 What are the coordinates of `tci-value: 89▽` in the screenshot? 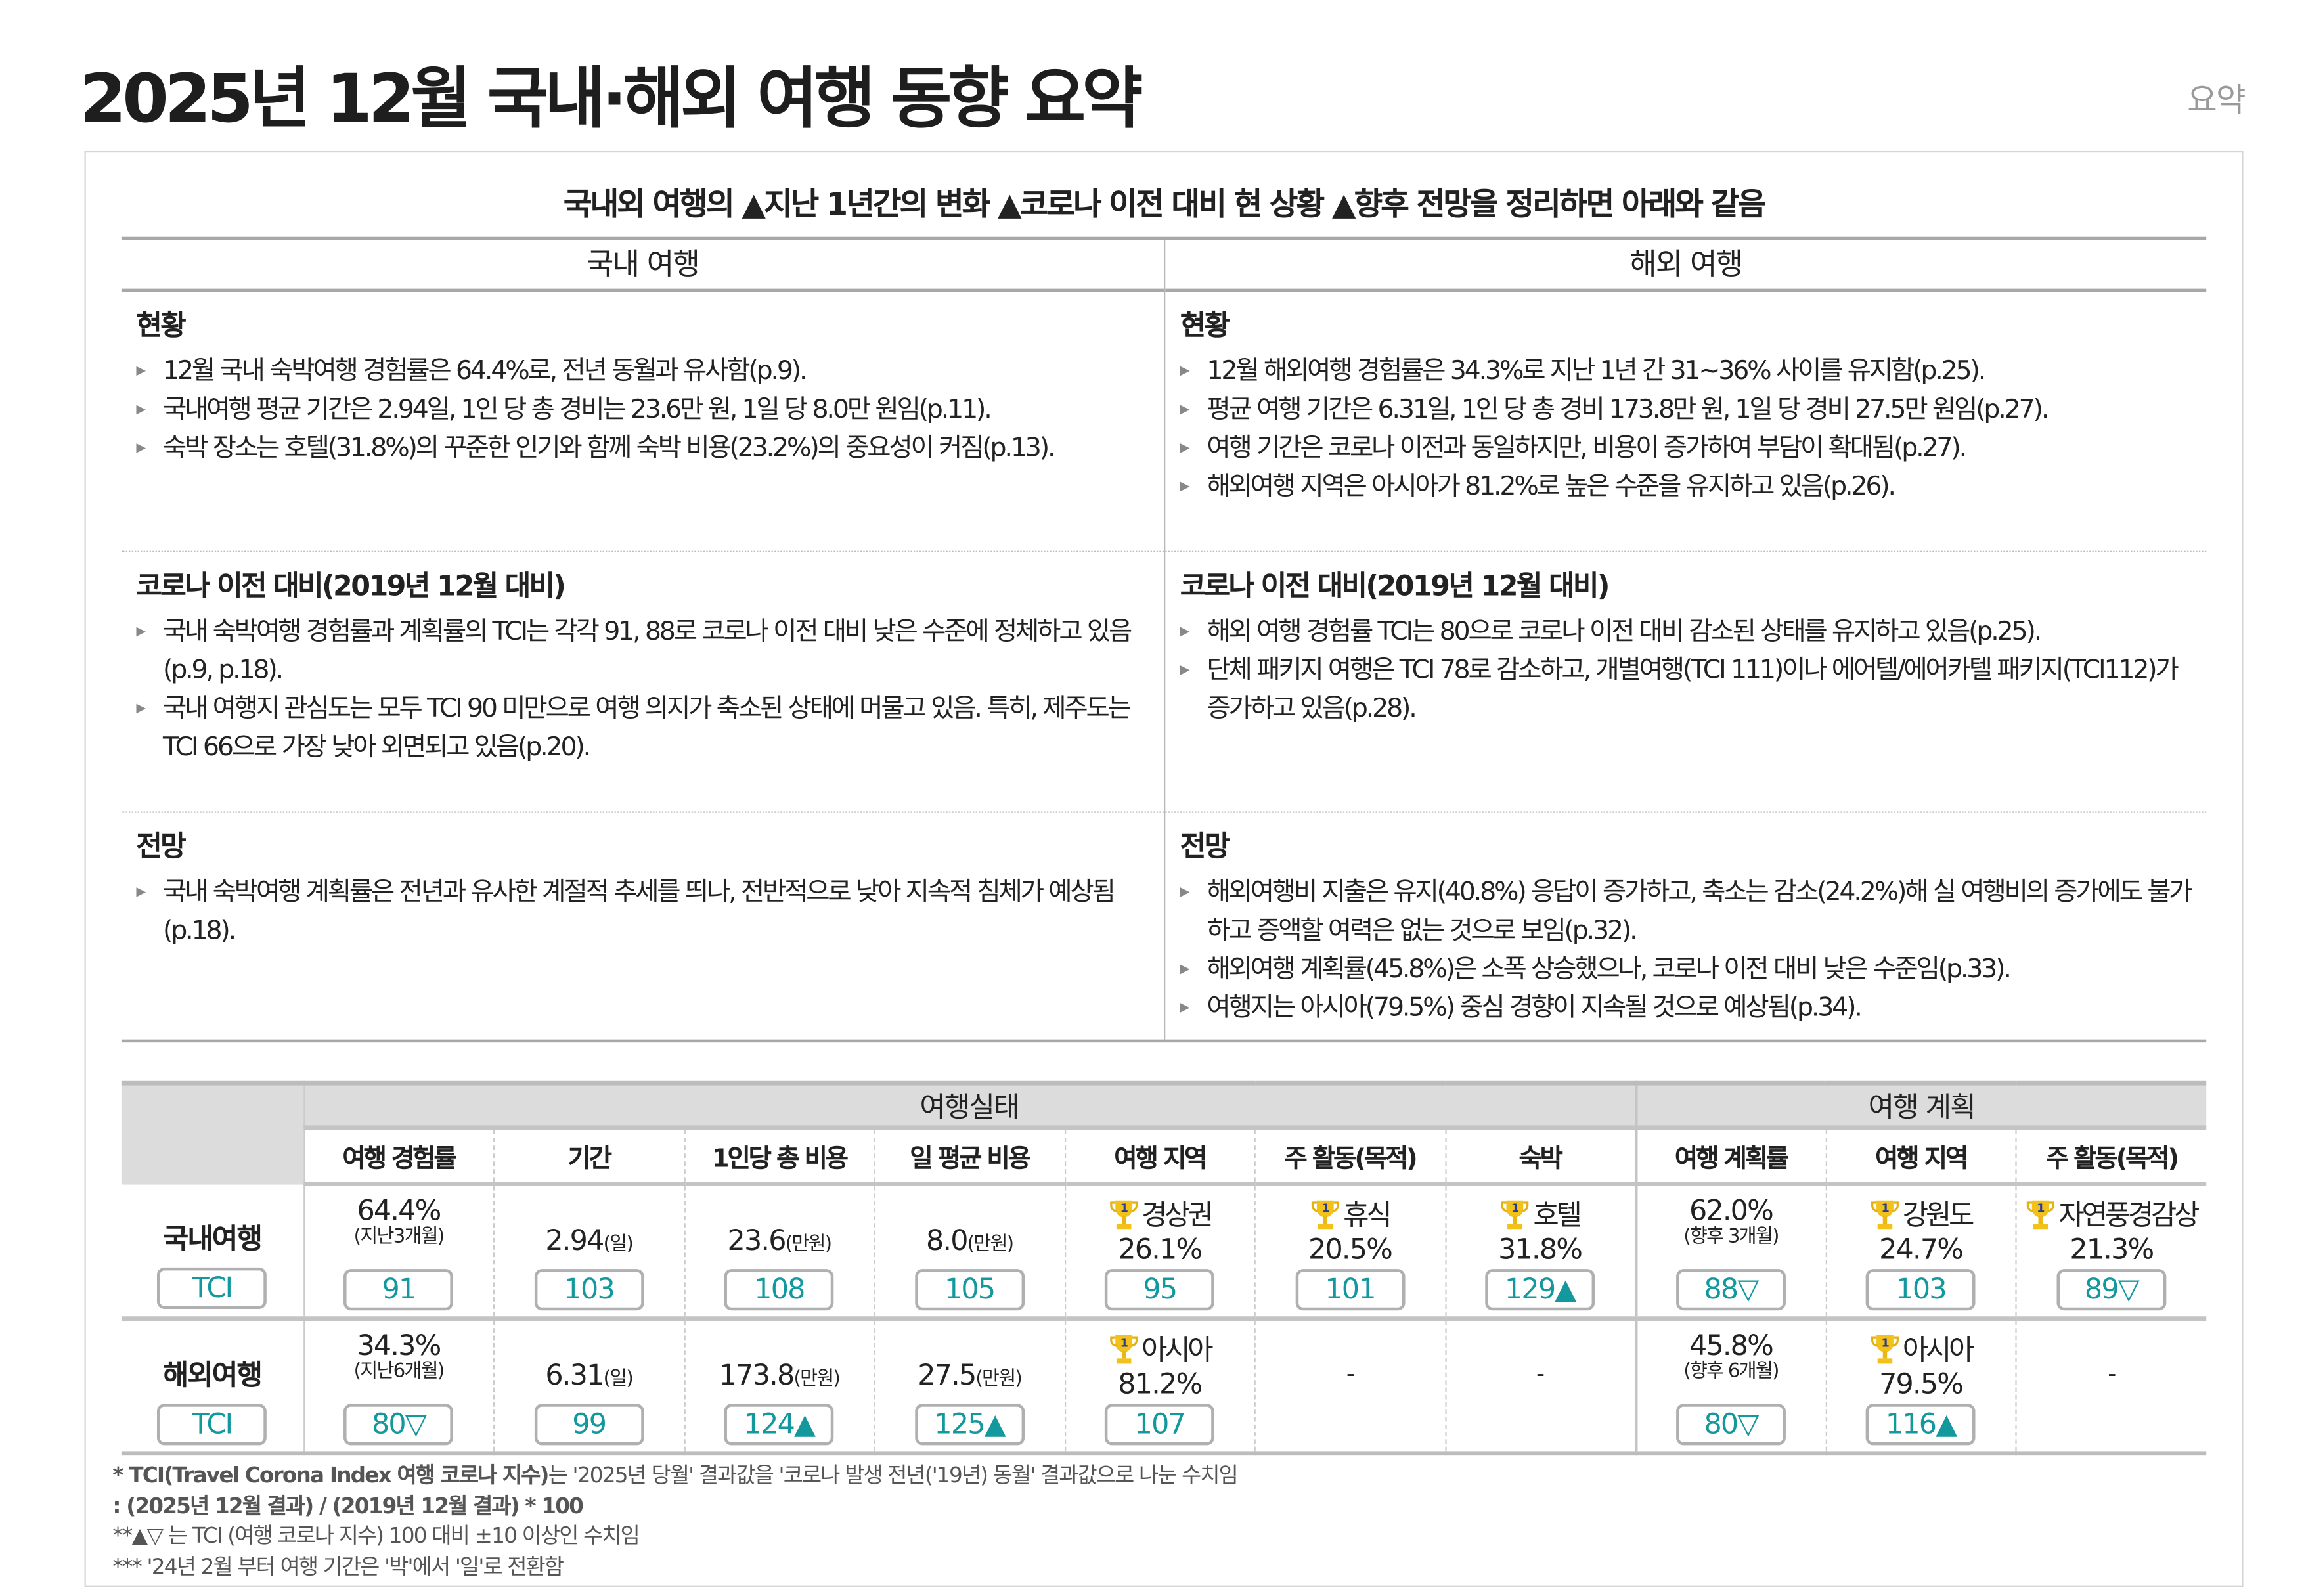 It's located at (2111, 1290).